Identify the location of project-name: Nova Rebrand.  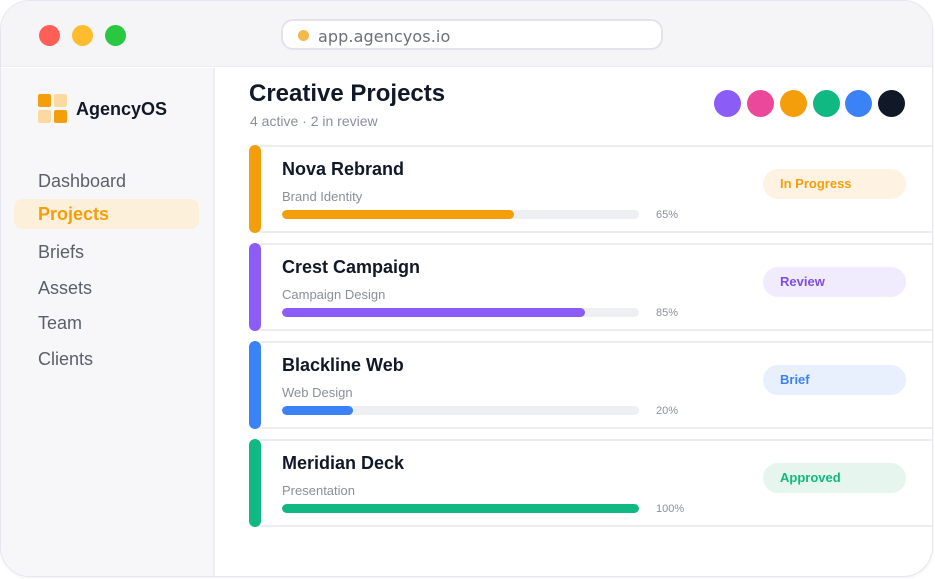
(343, 169).